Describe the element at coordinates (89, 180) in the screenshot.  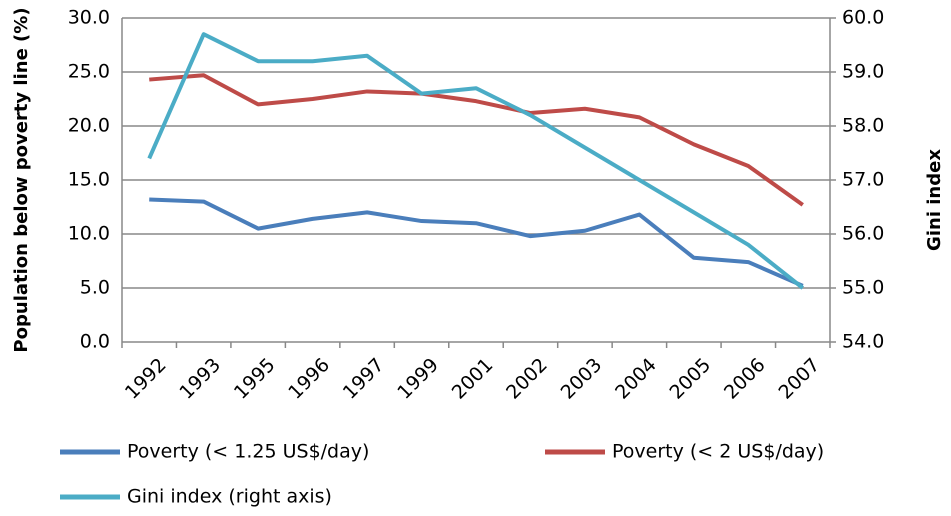
I see `y-tick-label: 15.0` at that location.